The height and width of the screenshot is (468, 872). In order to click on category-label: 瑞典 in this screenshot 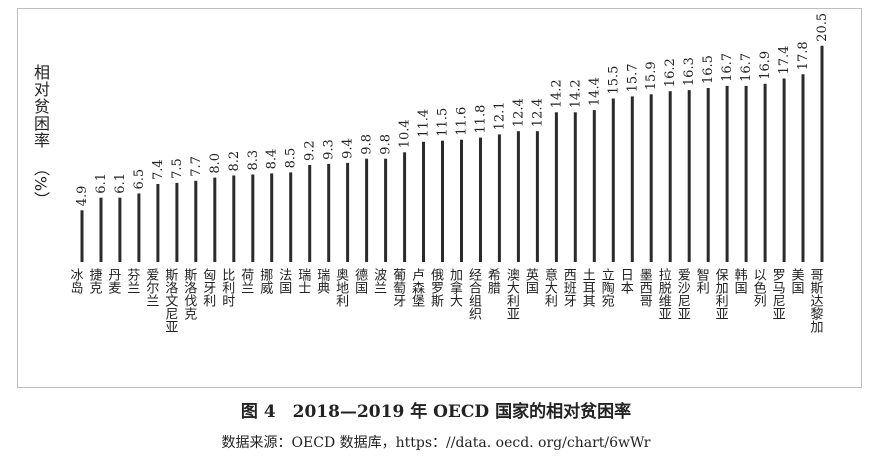, I will do `click(322, 281)`.